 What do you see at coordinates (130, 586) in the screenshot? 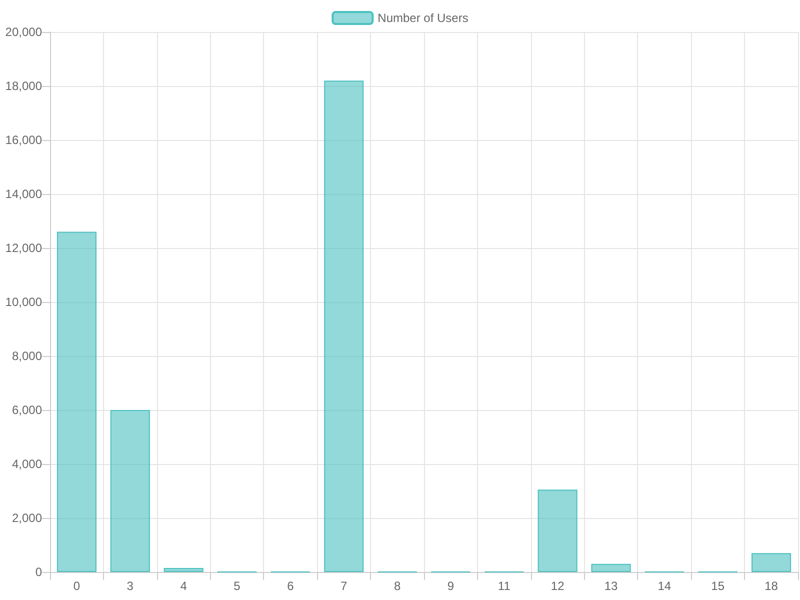
I see `x-tick-label: 3` at bounding box center [130, 586].